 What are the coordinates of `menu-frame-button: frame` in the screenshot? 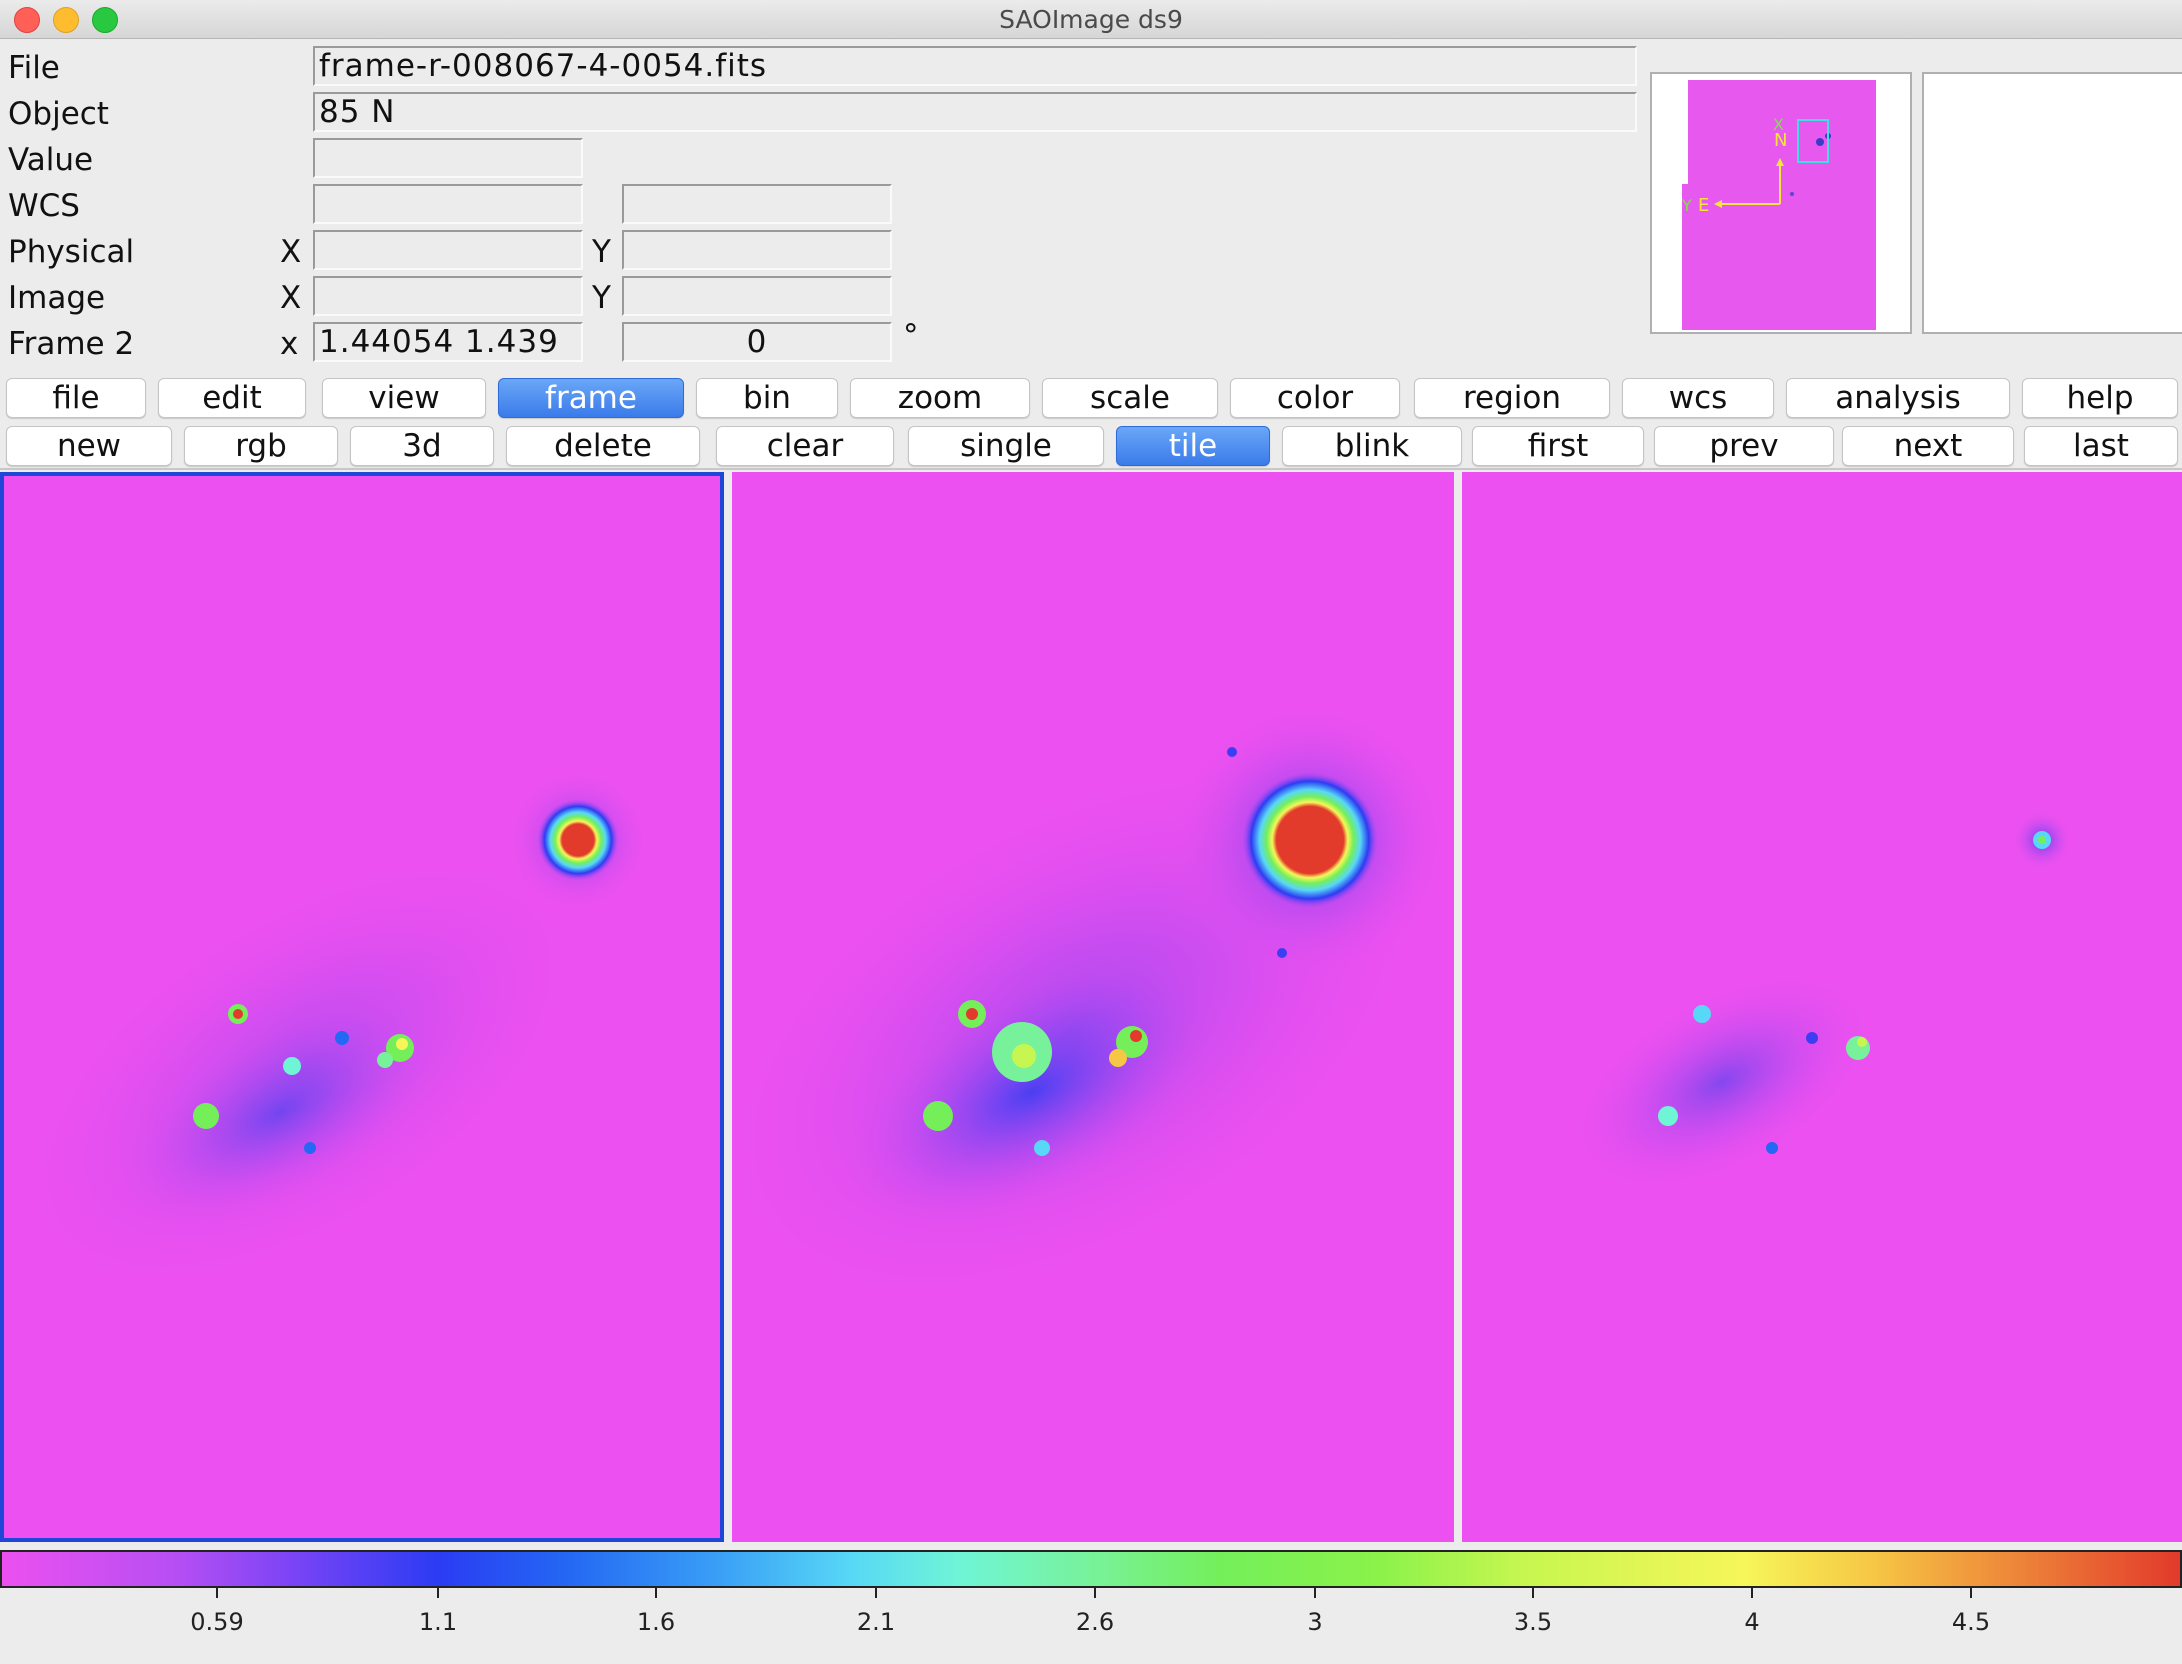 It's located at (591, 398).